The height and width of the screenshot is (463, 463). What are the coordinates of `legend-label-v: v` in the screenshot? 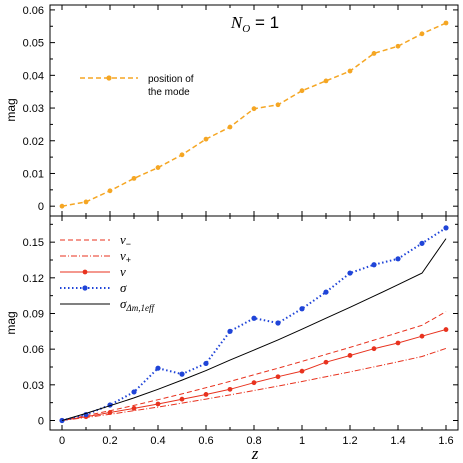 It's located at (123, 271).